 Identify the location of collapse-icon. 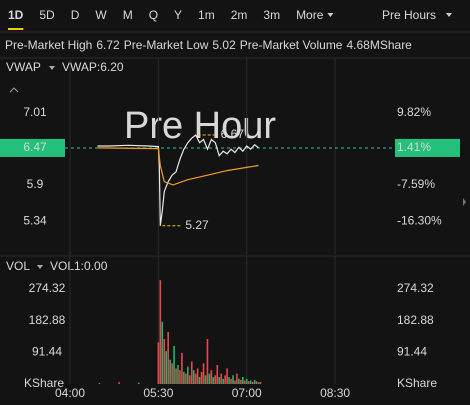
(14, 90).